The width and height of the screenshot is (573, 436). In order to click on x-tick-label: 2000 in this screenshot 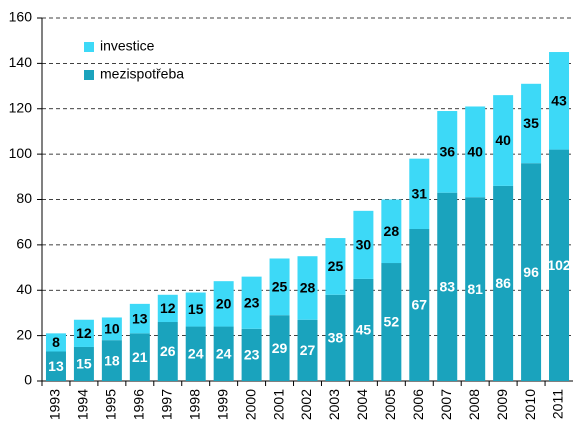, I will do `click(250, 404)`.